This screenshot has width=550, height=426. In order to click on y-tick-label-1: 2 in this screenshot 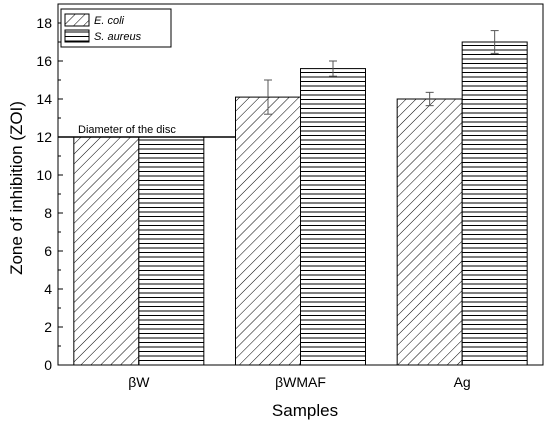, I will do `click(48, 327)`.